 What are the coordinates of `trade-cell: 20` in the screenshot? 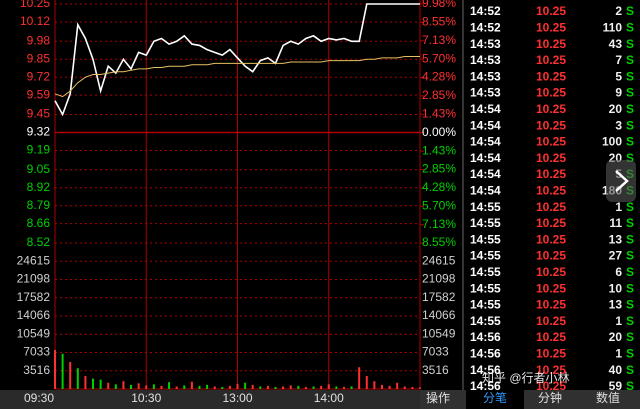 It's located at (616, 337).